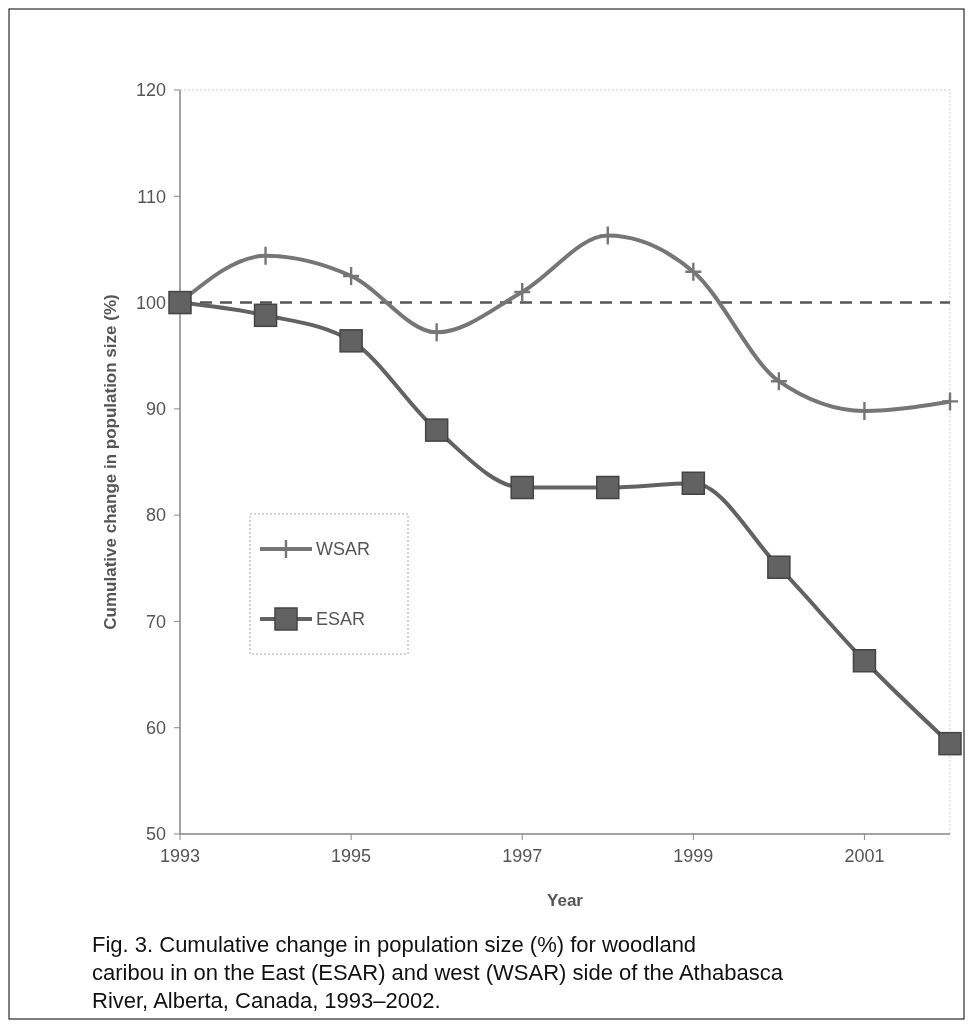  What do you see at coordinates (522, 856) in the screenshot?
I see `x-tick-label: 1997` at bounding box center [522, 856].